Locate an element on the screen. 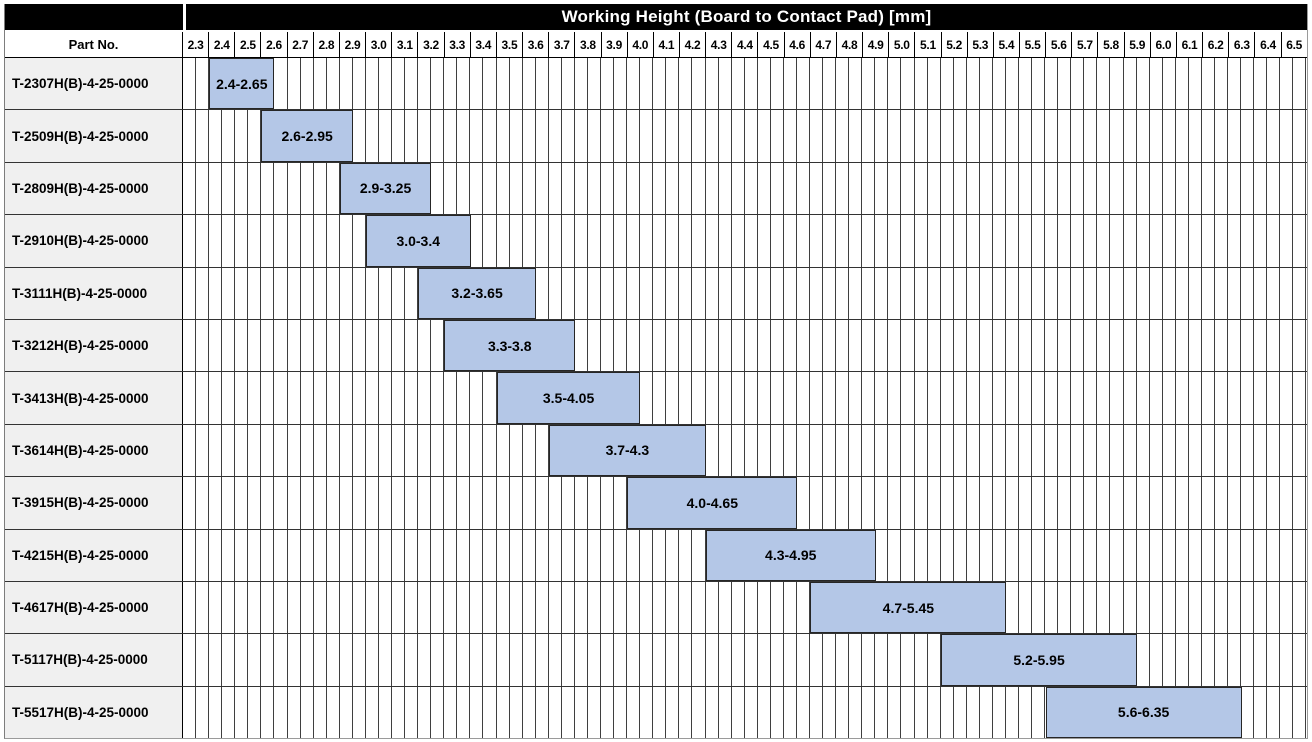 This screenshot has height=742, width=1312. table-row: T-2509H(B)-4-25-0000 2.6-2.95 is located at coordinates (656, 135).